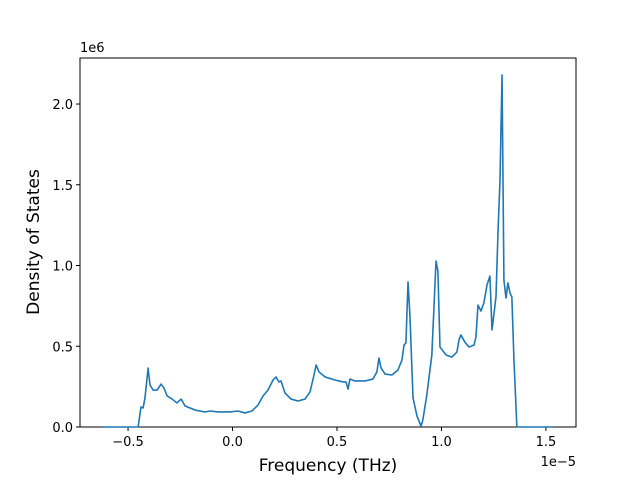 The height and width of the screenshot is (480, 640). I want to click on x-tick-label: 0.0, so click(232, 442).